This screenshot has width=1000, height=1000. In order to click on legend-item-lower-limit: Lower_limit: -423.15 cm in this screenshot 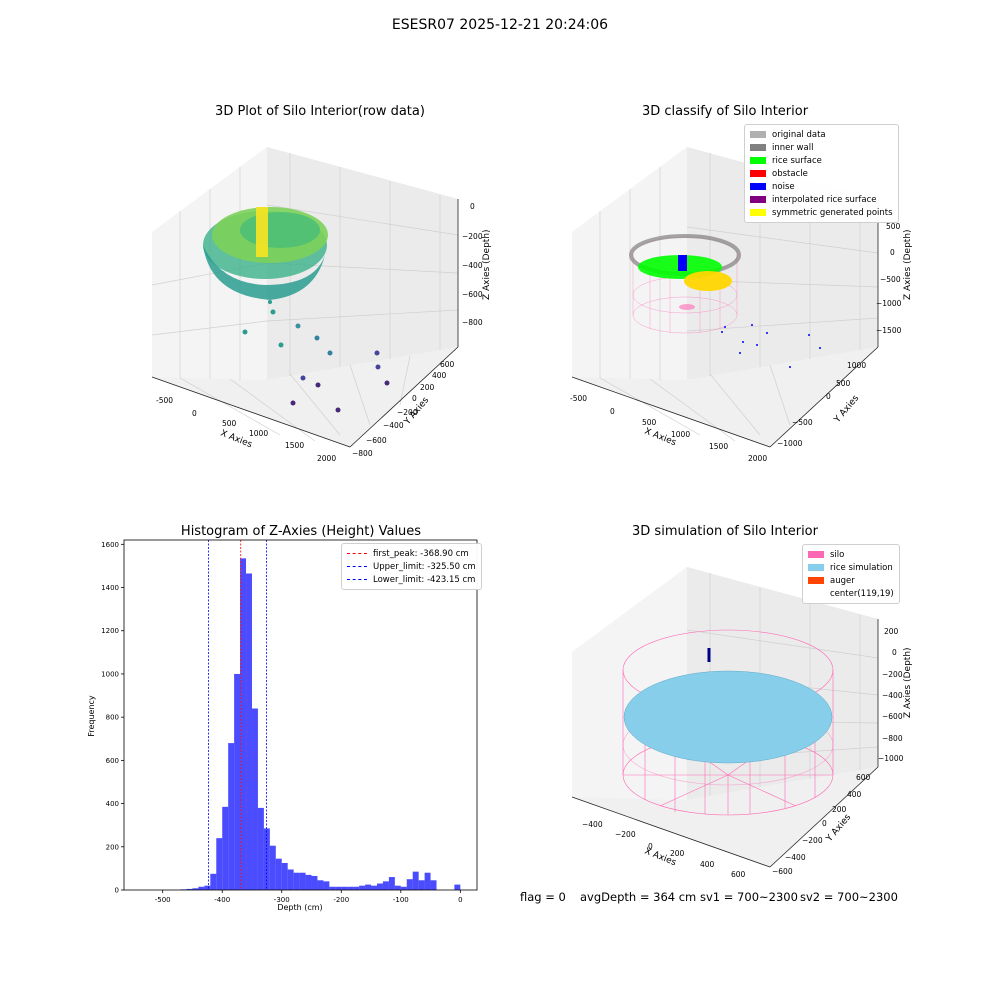, I will do `click(411, 579)`.